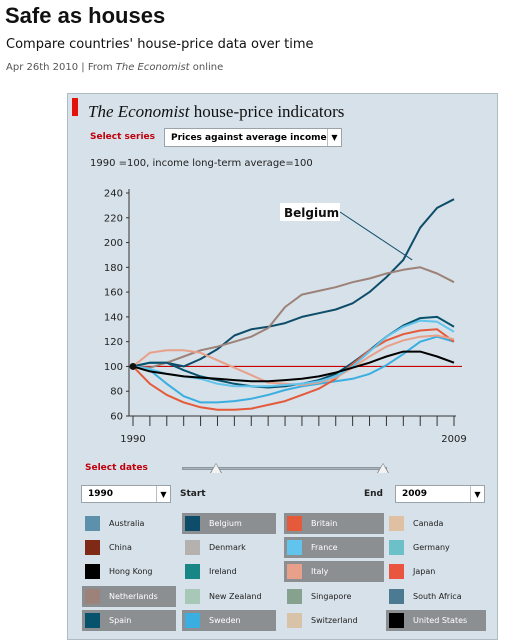  Describe the element at coordinates (113, 218) in the screenshot. I see `y-tick-label: 220` at that location.